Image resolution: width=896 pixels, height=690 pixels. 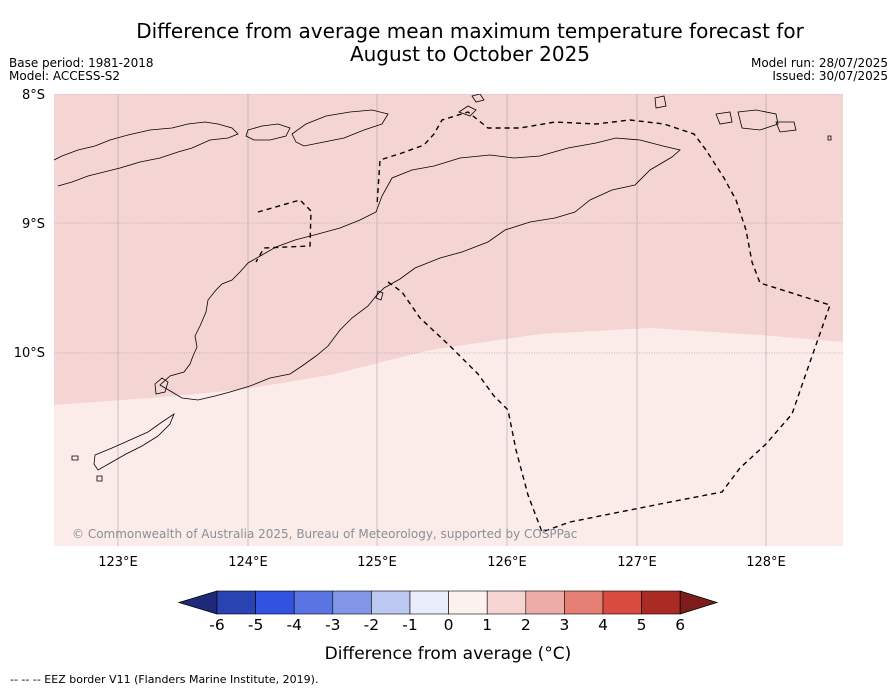 What do you see at coordinates (467, 111) in the screenshot?
I see `kisar-island` at bounding box center [467, 111].